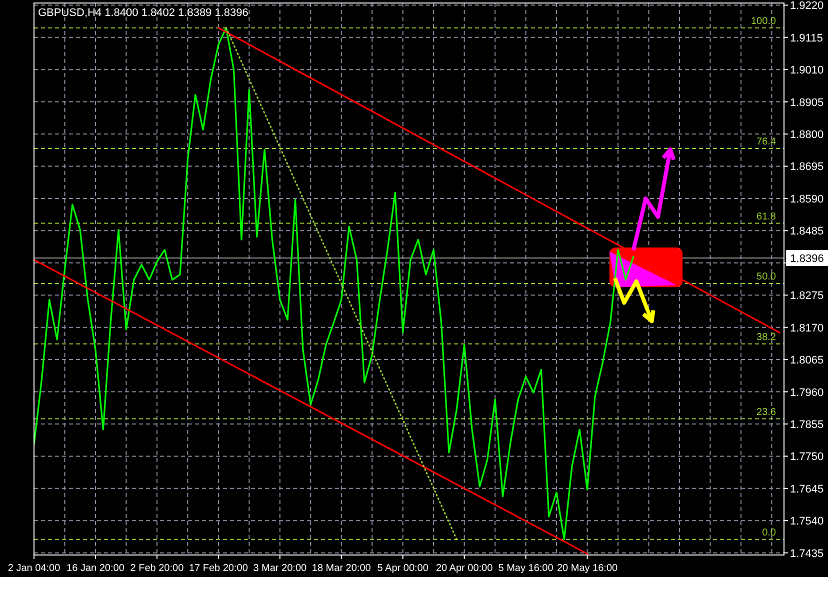 This screenshot has width=828, height=594. Describe the element at coordinates (766, 337) in the screenshot. I see `annotation: 38.2` at that location.